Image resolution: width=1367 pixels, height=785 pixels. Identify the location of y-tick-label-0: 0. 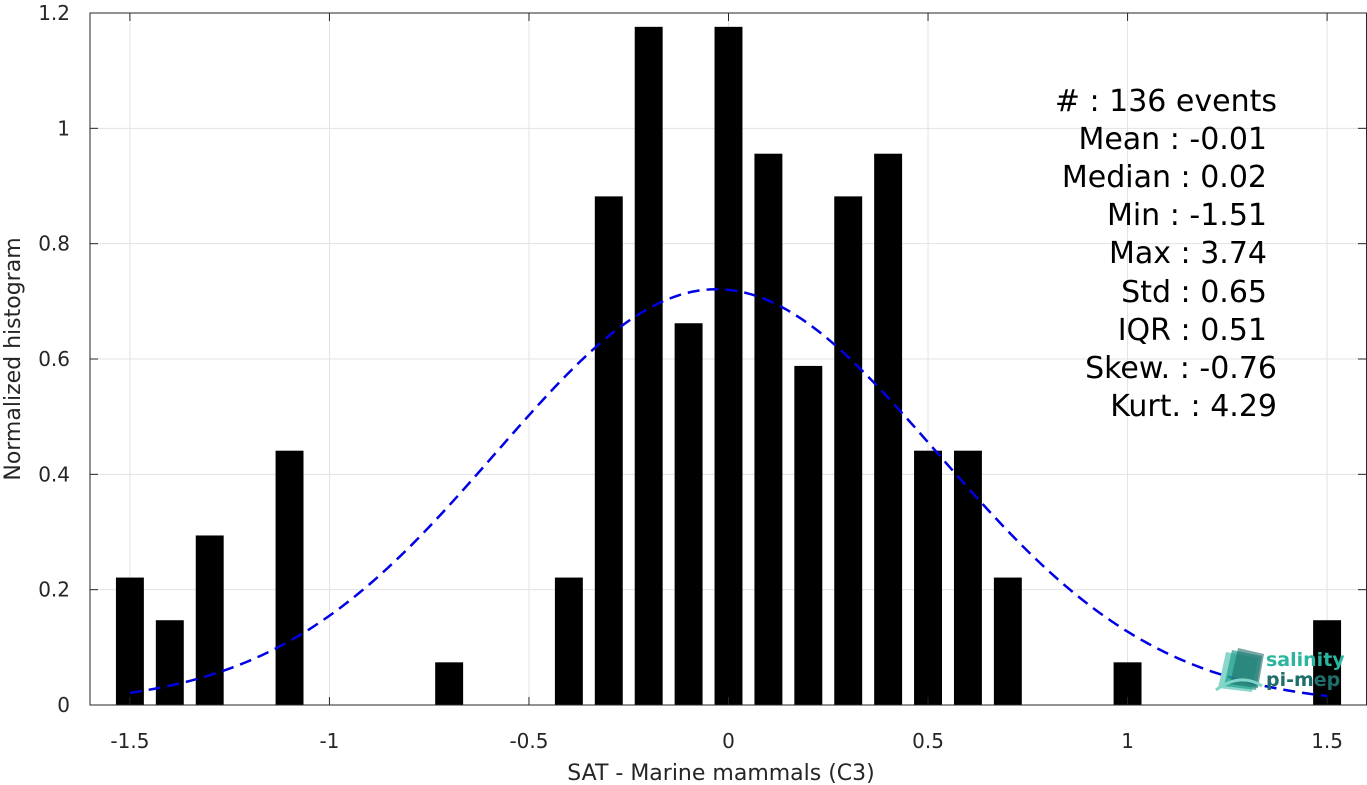
(63, 705).